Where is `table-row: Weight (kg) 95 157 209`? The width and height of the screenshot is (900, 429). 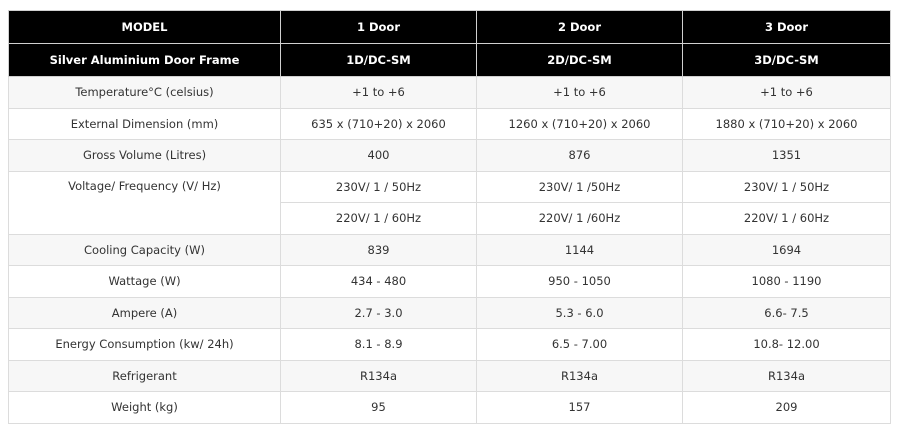
table-row: Weight (kg) 95 157 209 is located at coordinates (449, 407).